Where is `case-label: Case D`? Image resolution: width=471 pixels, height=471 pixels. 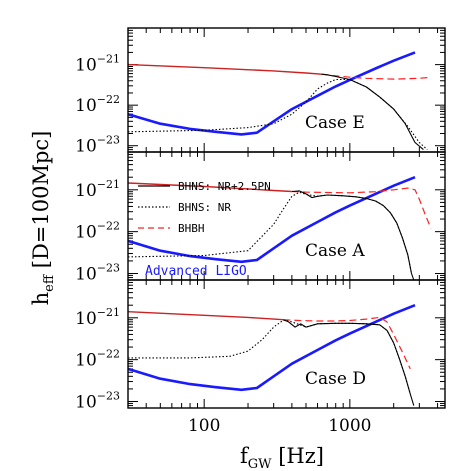
case-label: Case D is located at coordinates (335, 379).